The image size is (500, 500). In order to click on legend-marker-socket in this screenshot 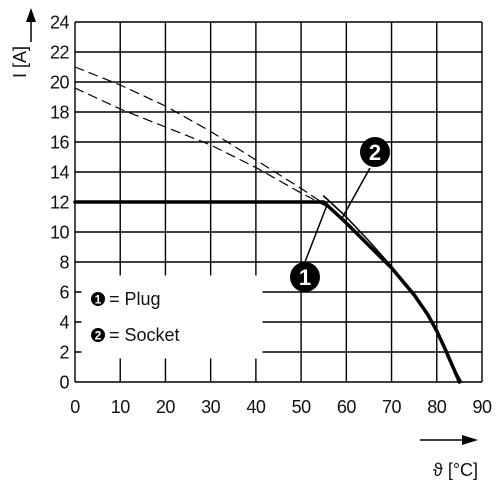, I will do `click(98, 335)`.